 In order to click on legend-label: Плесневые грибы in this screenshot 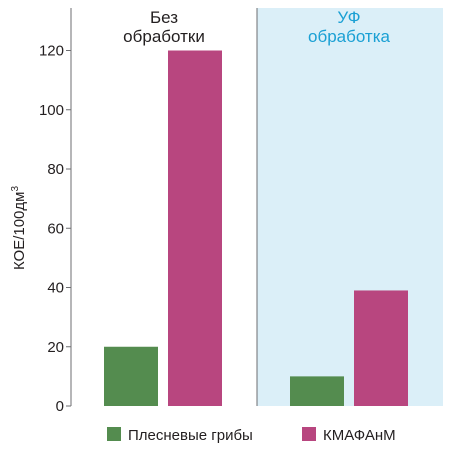, I will do `click(190, 435)`.